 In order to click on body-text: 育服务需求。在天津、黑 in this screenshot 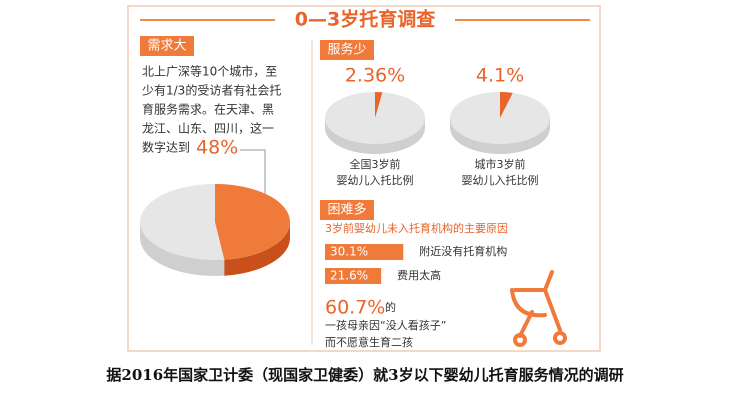, I will do `click(208, 109)`.